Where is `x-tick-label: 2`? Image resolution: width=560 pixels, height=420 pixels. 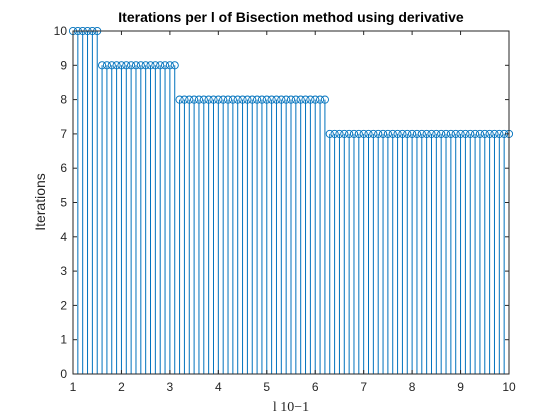
x-tick-label: 2 is located at coordinates (121, 387).